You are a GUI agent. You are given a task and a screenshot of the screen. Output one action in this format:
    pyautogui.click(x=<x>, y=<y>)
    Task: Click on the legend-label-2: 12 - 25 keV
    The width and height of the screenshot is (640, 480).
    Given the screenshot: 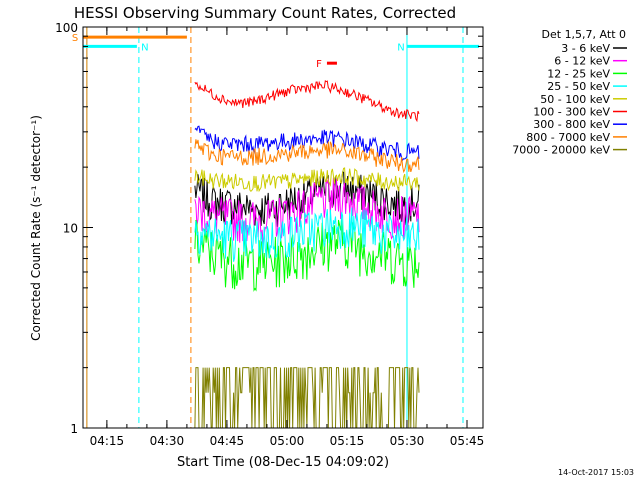 What is the action you would take?
    pyautogui.click(x=578, y=73)
    